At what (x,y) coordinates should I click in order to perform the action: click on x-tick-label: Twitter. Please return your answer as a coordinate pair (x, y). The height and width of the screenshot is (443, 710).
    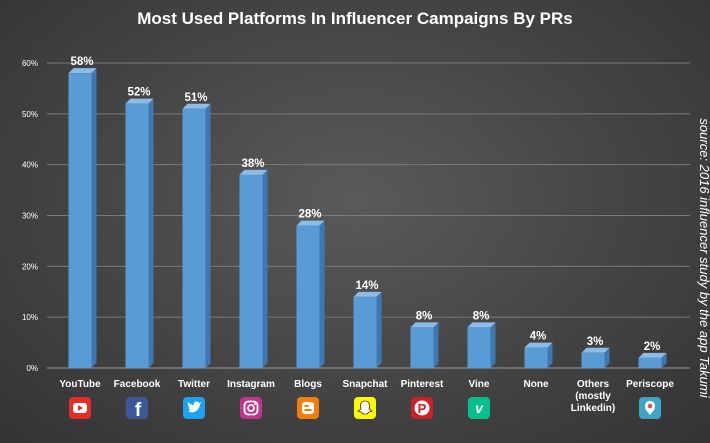
    Looking at the image, I should click on (194, 384).